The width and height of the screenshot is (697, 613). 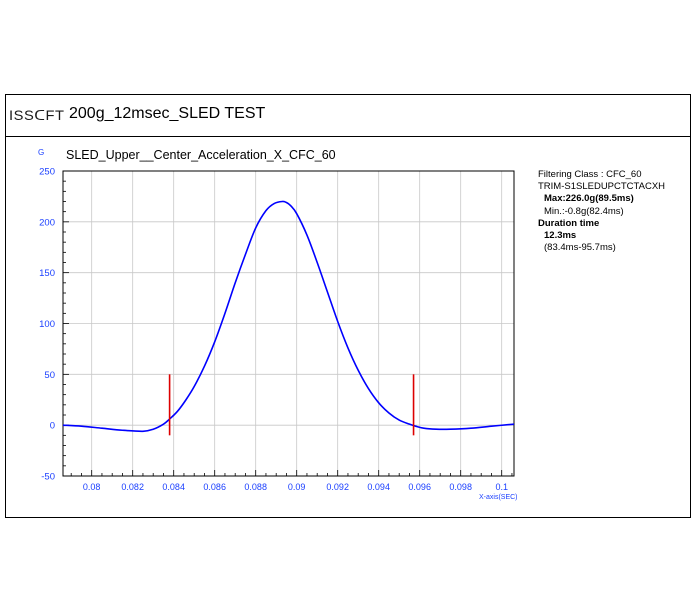 What do you see at coordinates (201, 155) in the screenshot?
I see `chart-title: SLED_Upper__Center_Acceleration_X_CFC_60` at bounding box center [201, 155].